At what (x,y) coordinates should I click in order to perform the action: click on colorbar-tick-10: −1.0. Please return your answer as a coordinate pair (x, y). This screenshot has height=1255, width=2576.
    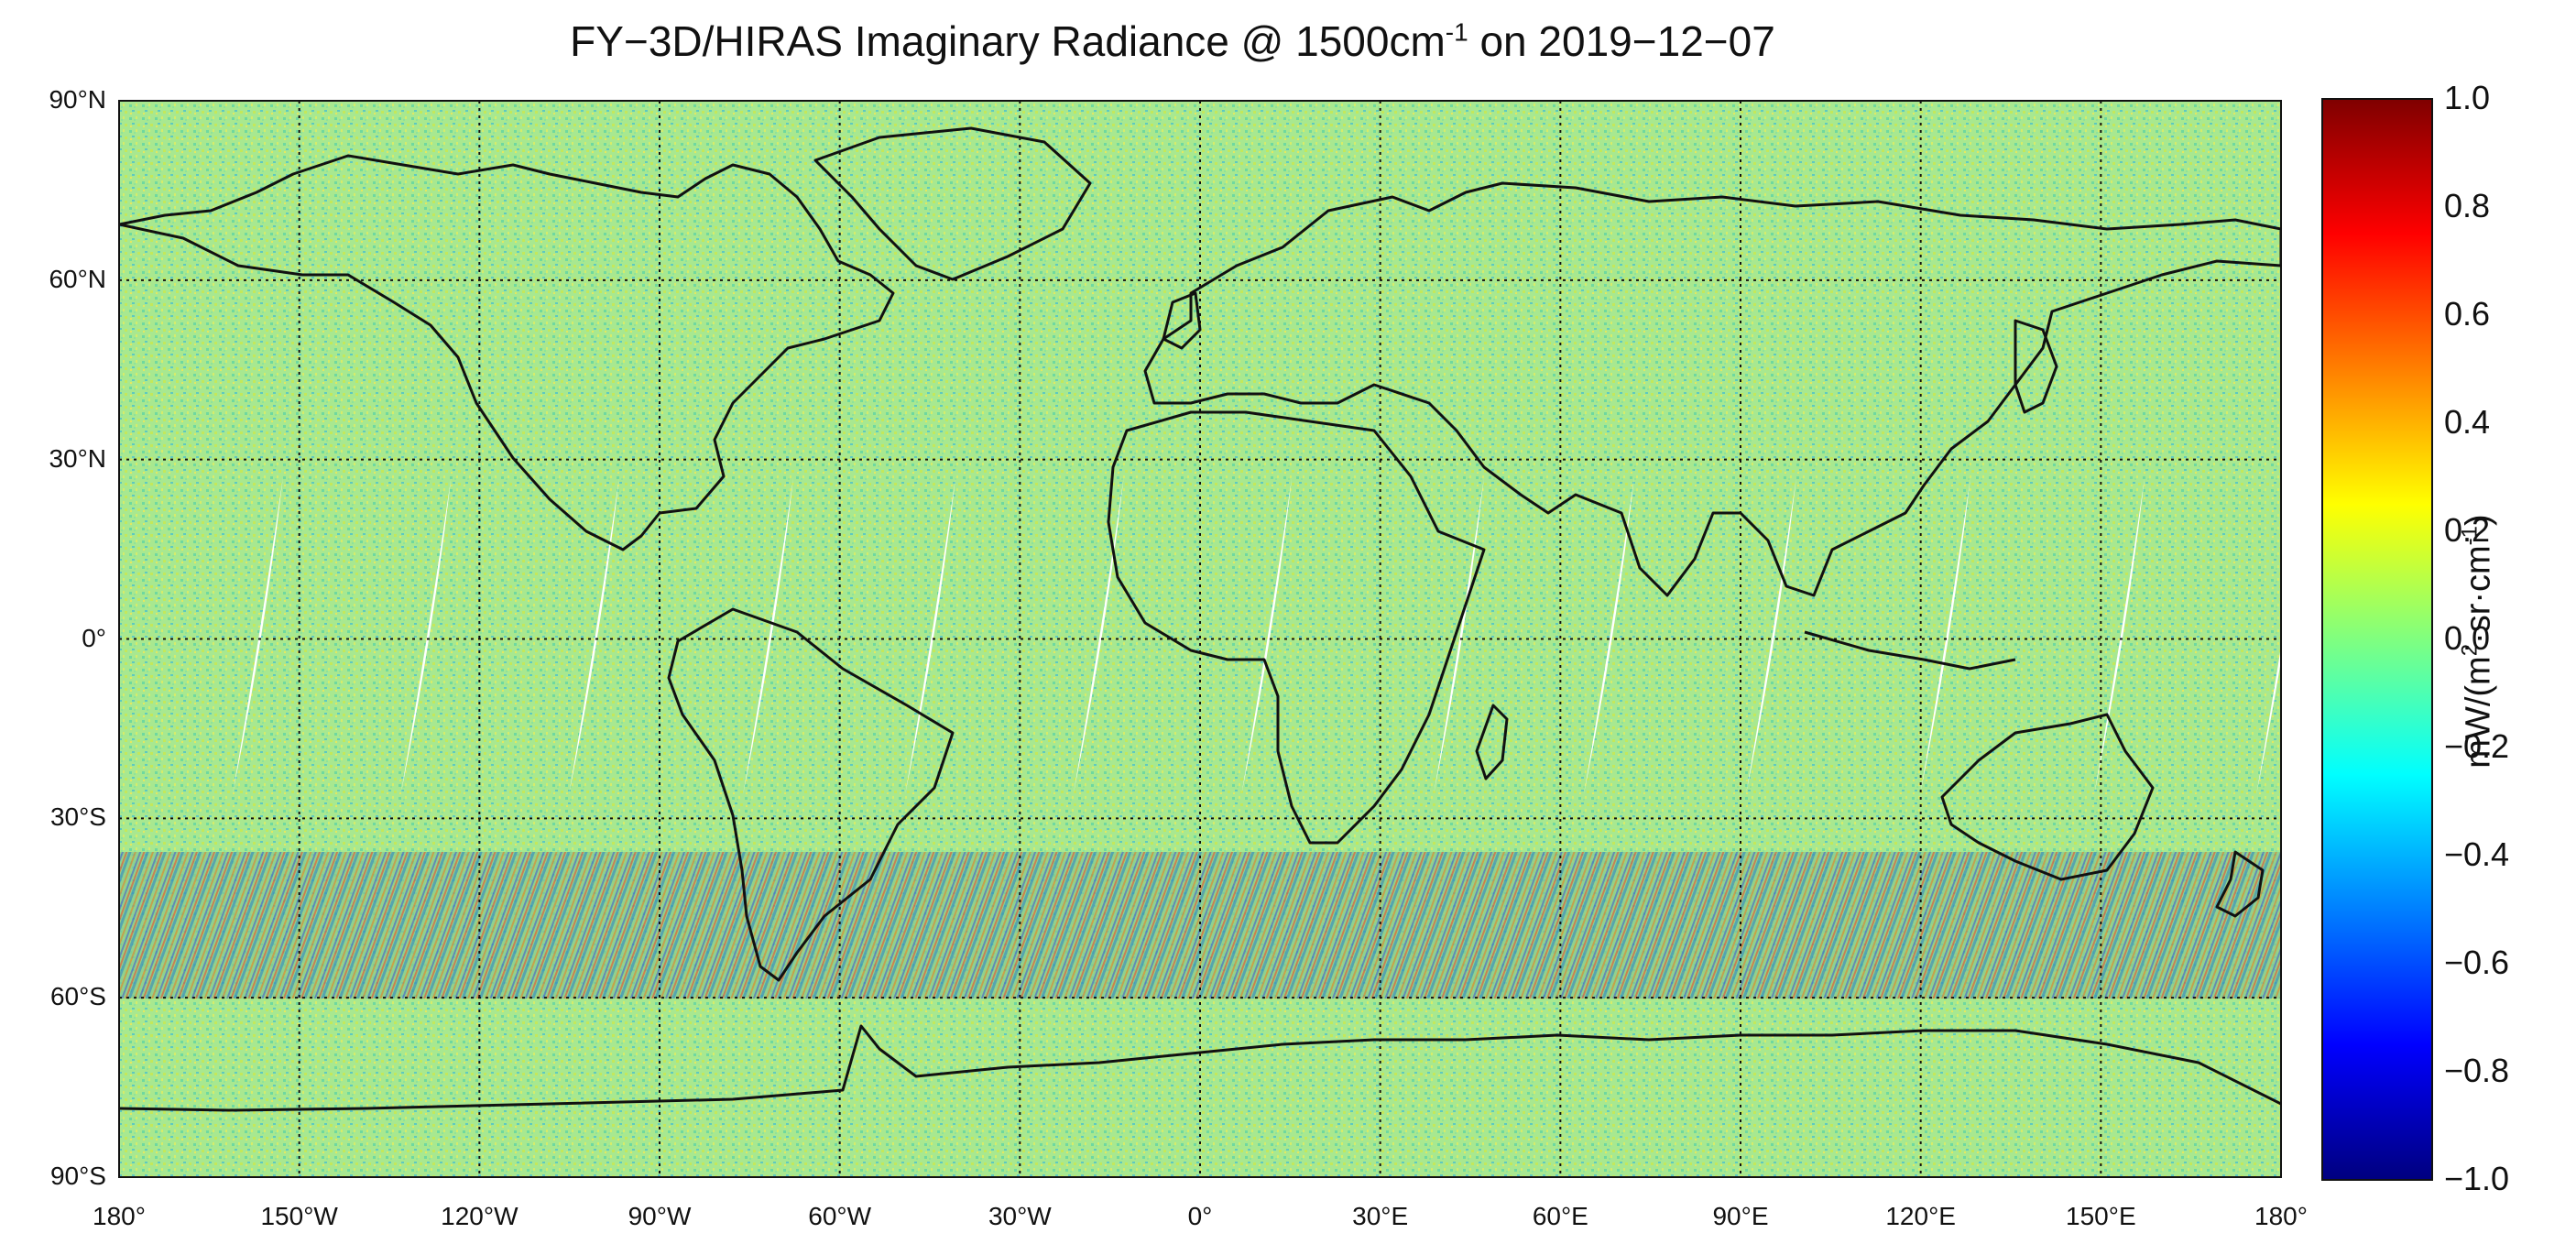
    Looking at the image, I should click on (2477, 1178).